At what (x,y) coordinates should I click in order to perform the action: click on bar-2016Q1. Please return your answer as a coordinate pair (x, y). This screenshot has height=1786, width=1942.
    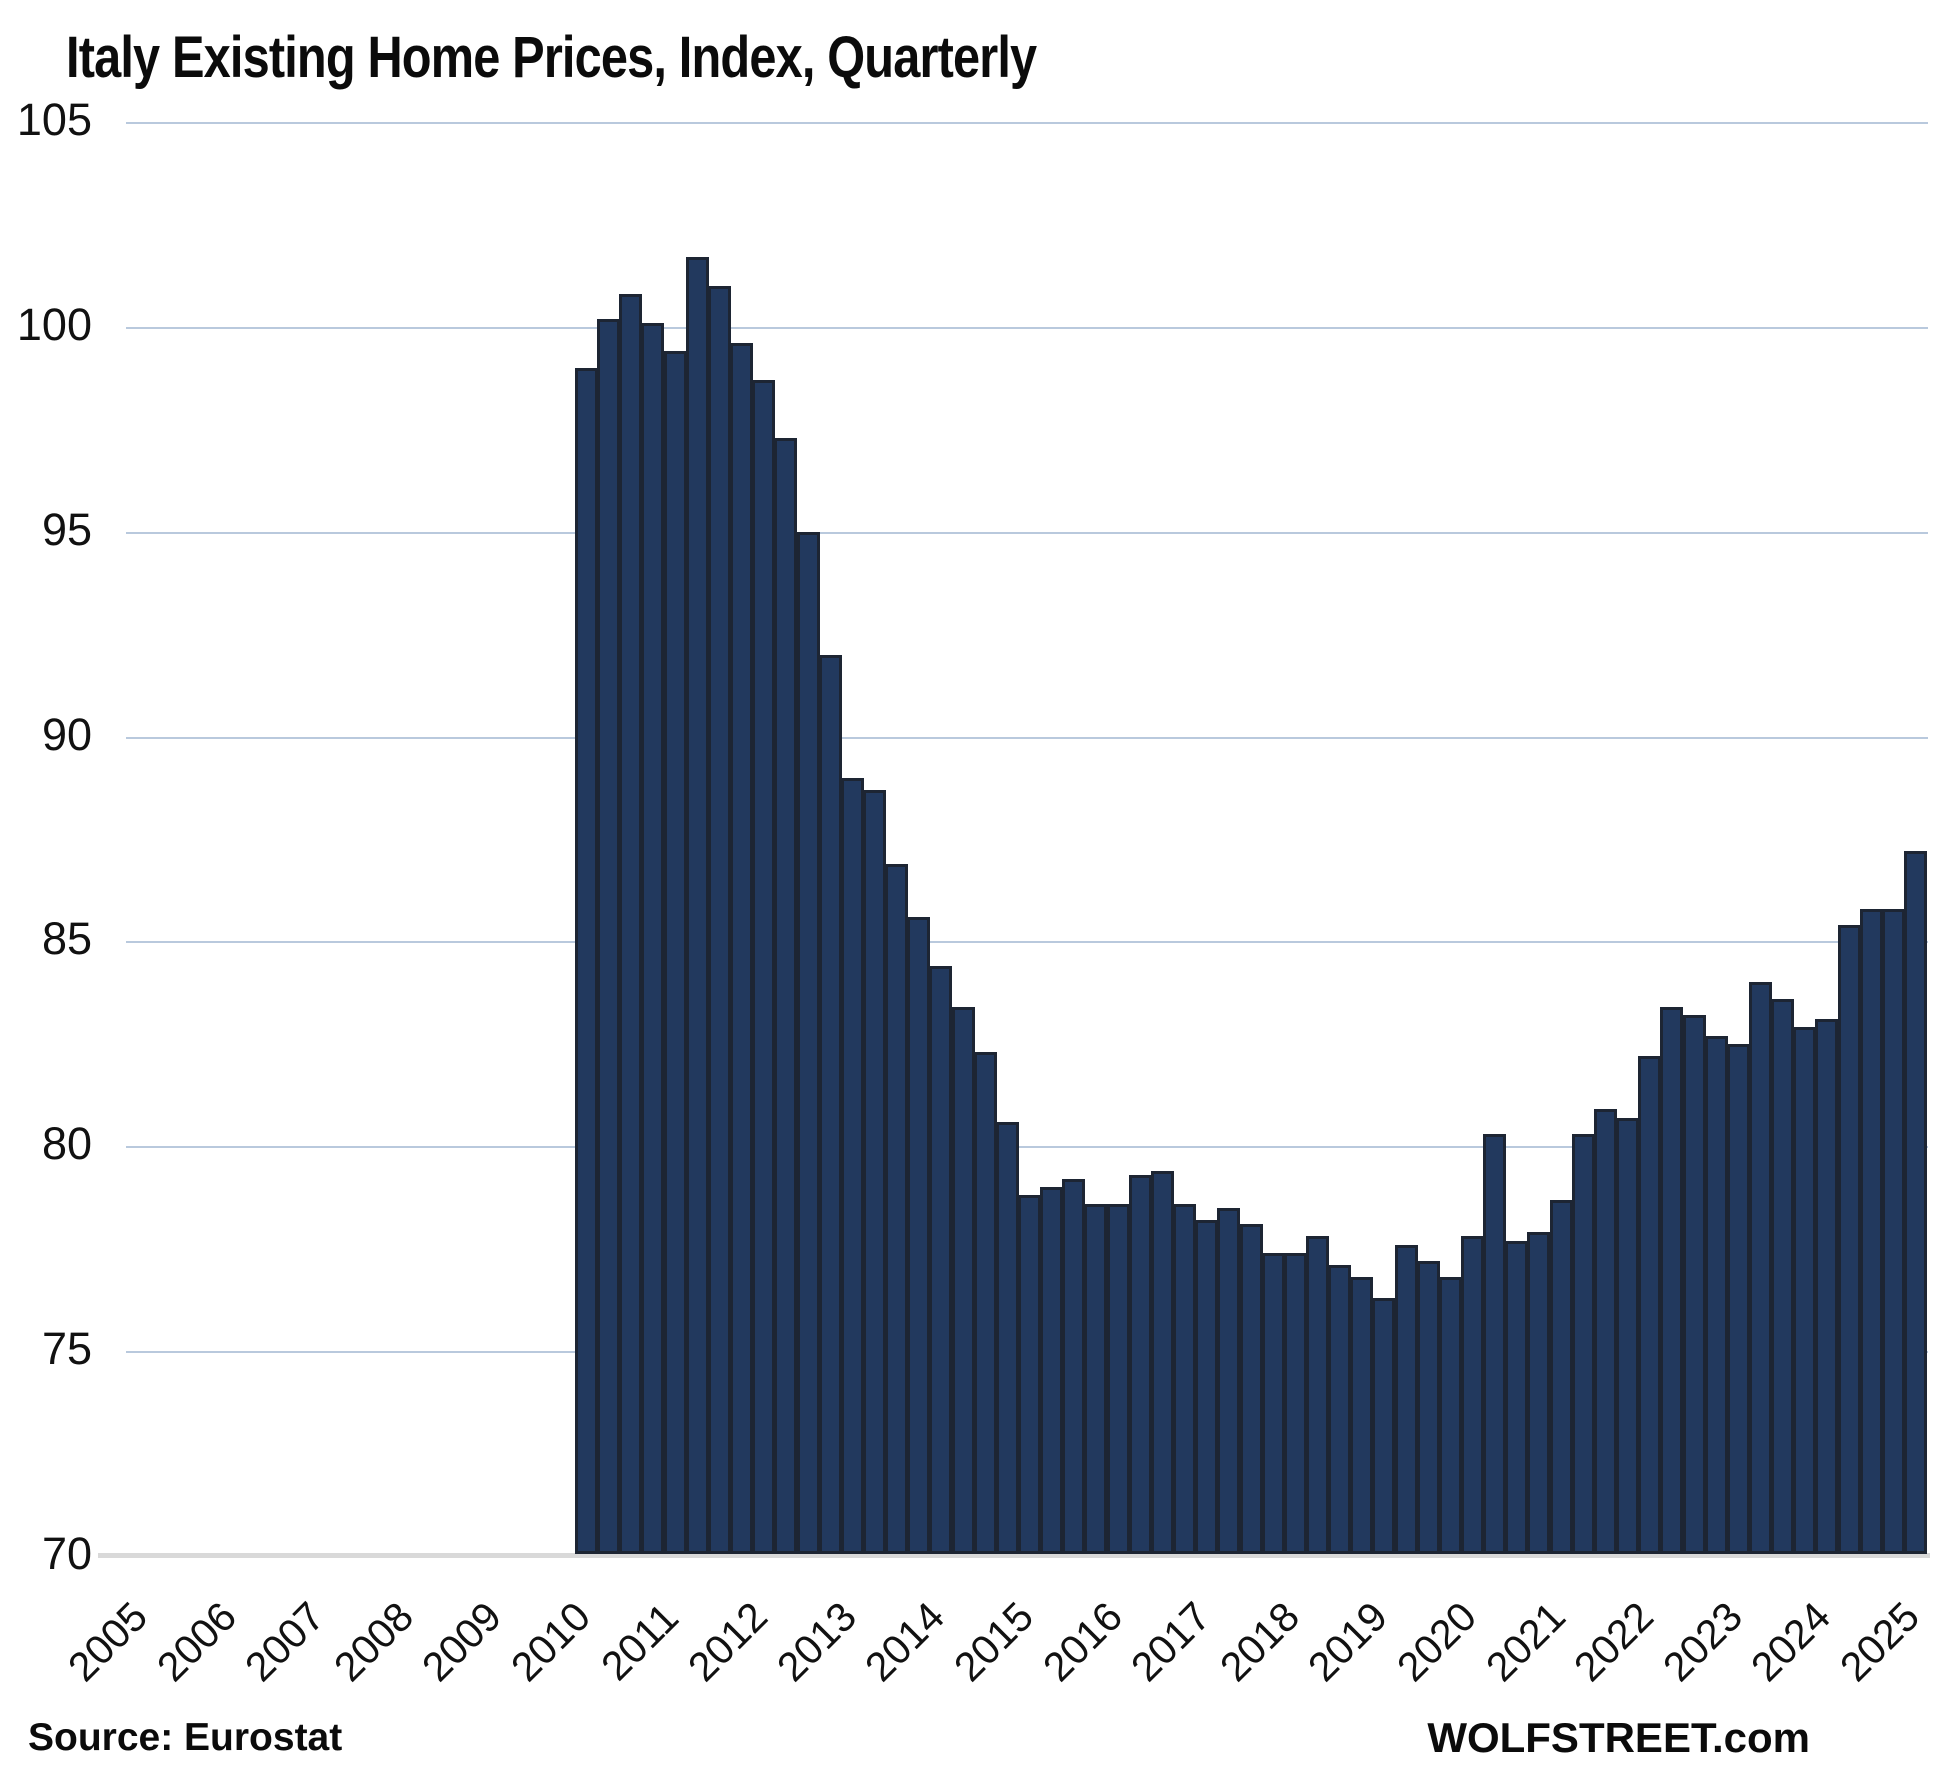
    Looking at the image, I should click on (1118, 1379).